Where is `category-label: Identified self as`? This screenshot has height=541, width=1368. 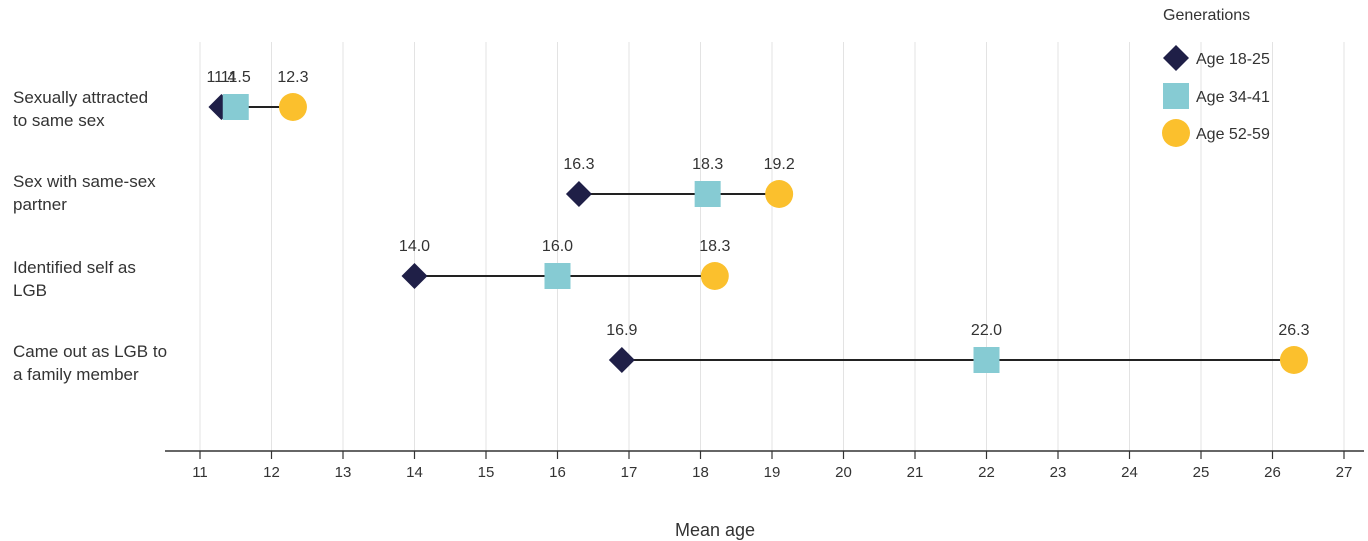 category-label: Identified self as is located at coordinates (74, 267).